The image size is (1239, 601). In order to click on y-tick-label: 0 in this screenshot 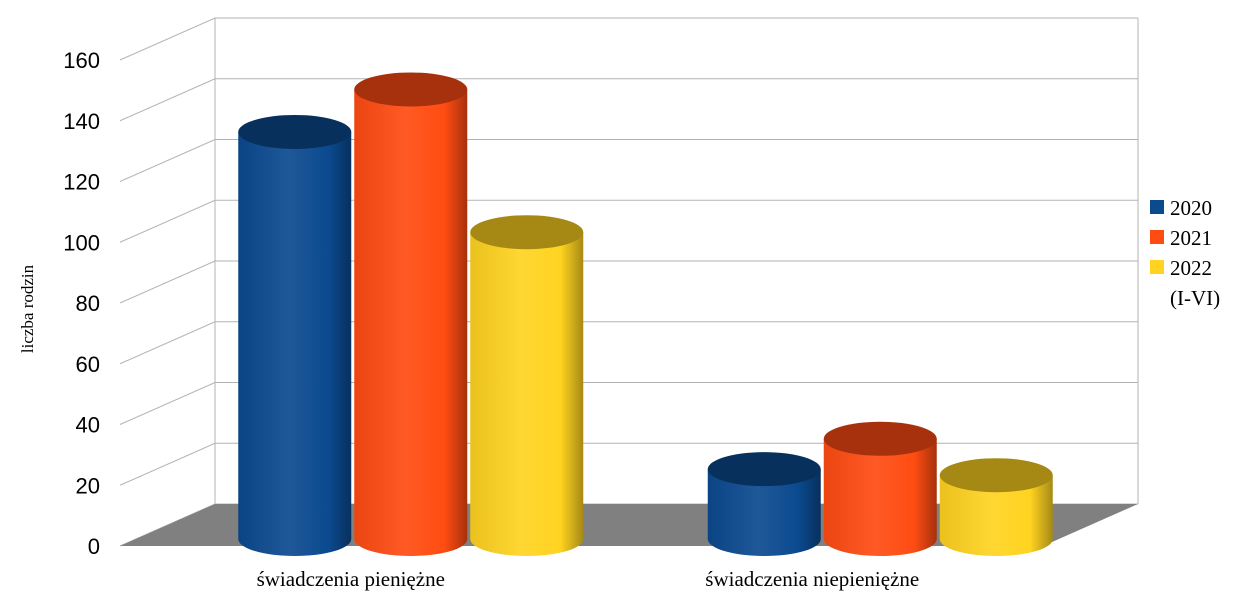, I will do `click(94, 546)`.